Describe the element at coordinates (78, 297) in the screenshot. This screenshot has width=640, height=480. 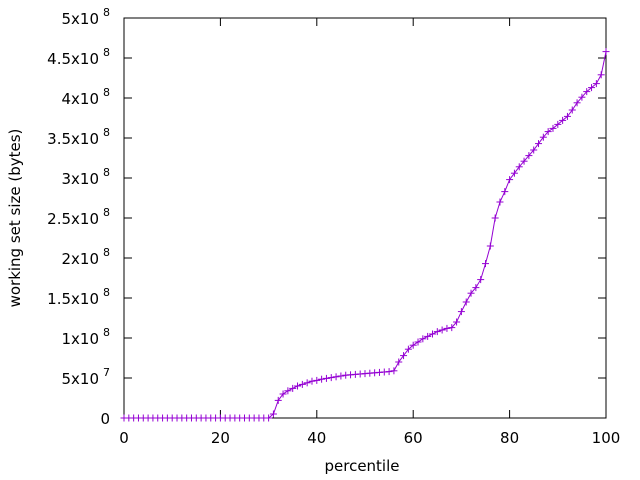
I see `y-tick-label: 1.5x10 8` at that location.